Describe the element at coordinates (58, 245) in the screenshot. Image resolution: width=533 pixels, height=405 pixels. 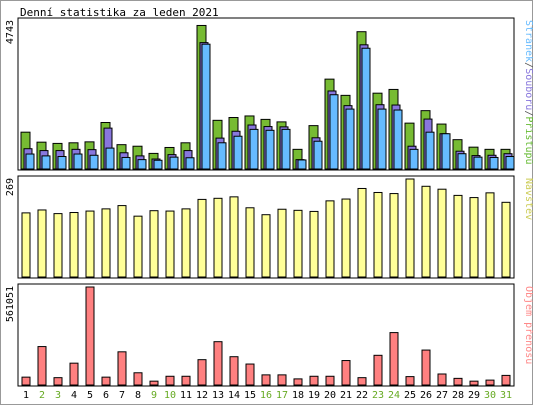
I see `bar-Návštěv-day-3` at that location.